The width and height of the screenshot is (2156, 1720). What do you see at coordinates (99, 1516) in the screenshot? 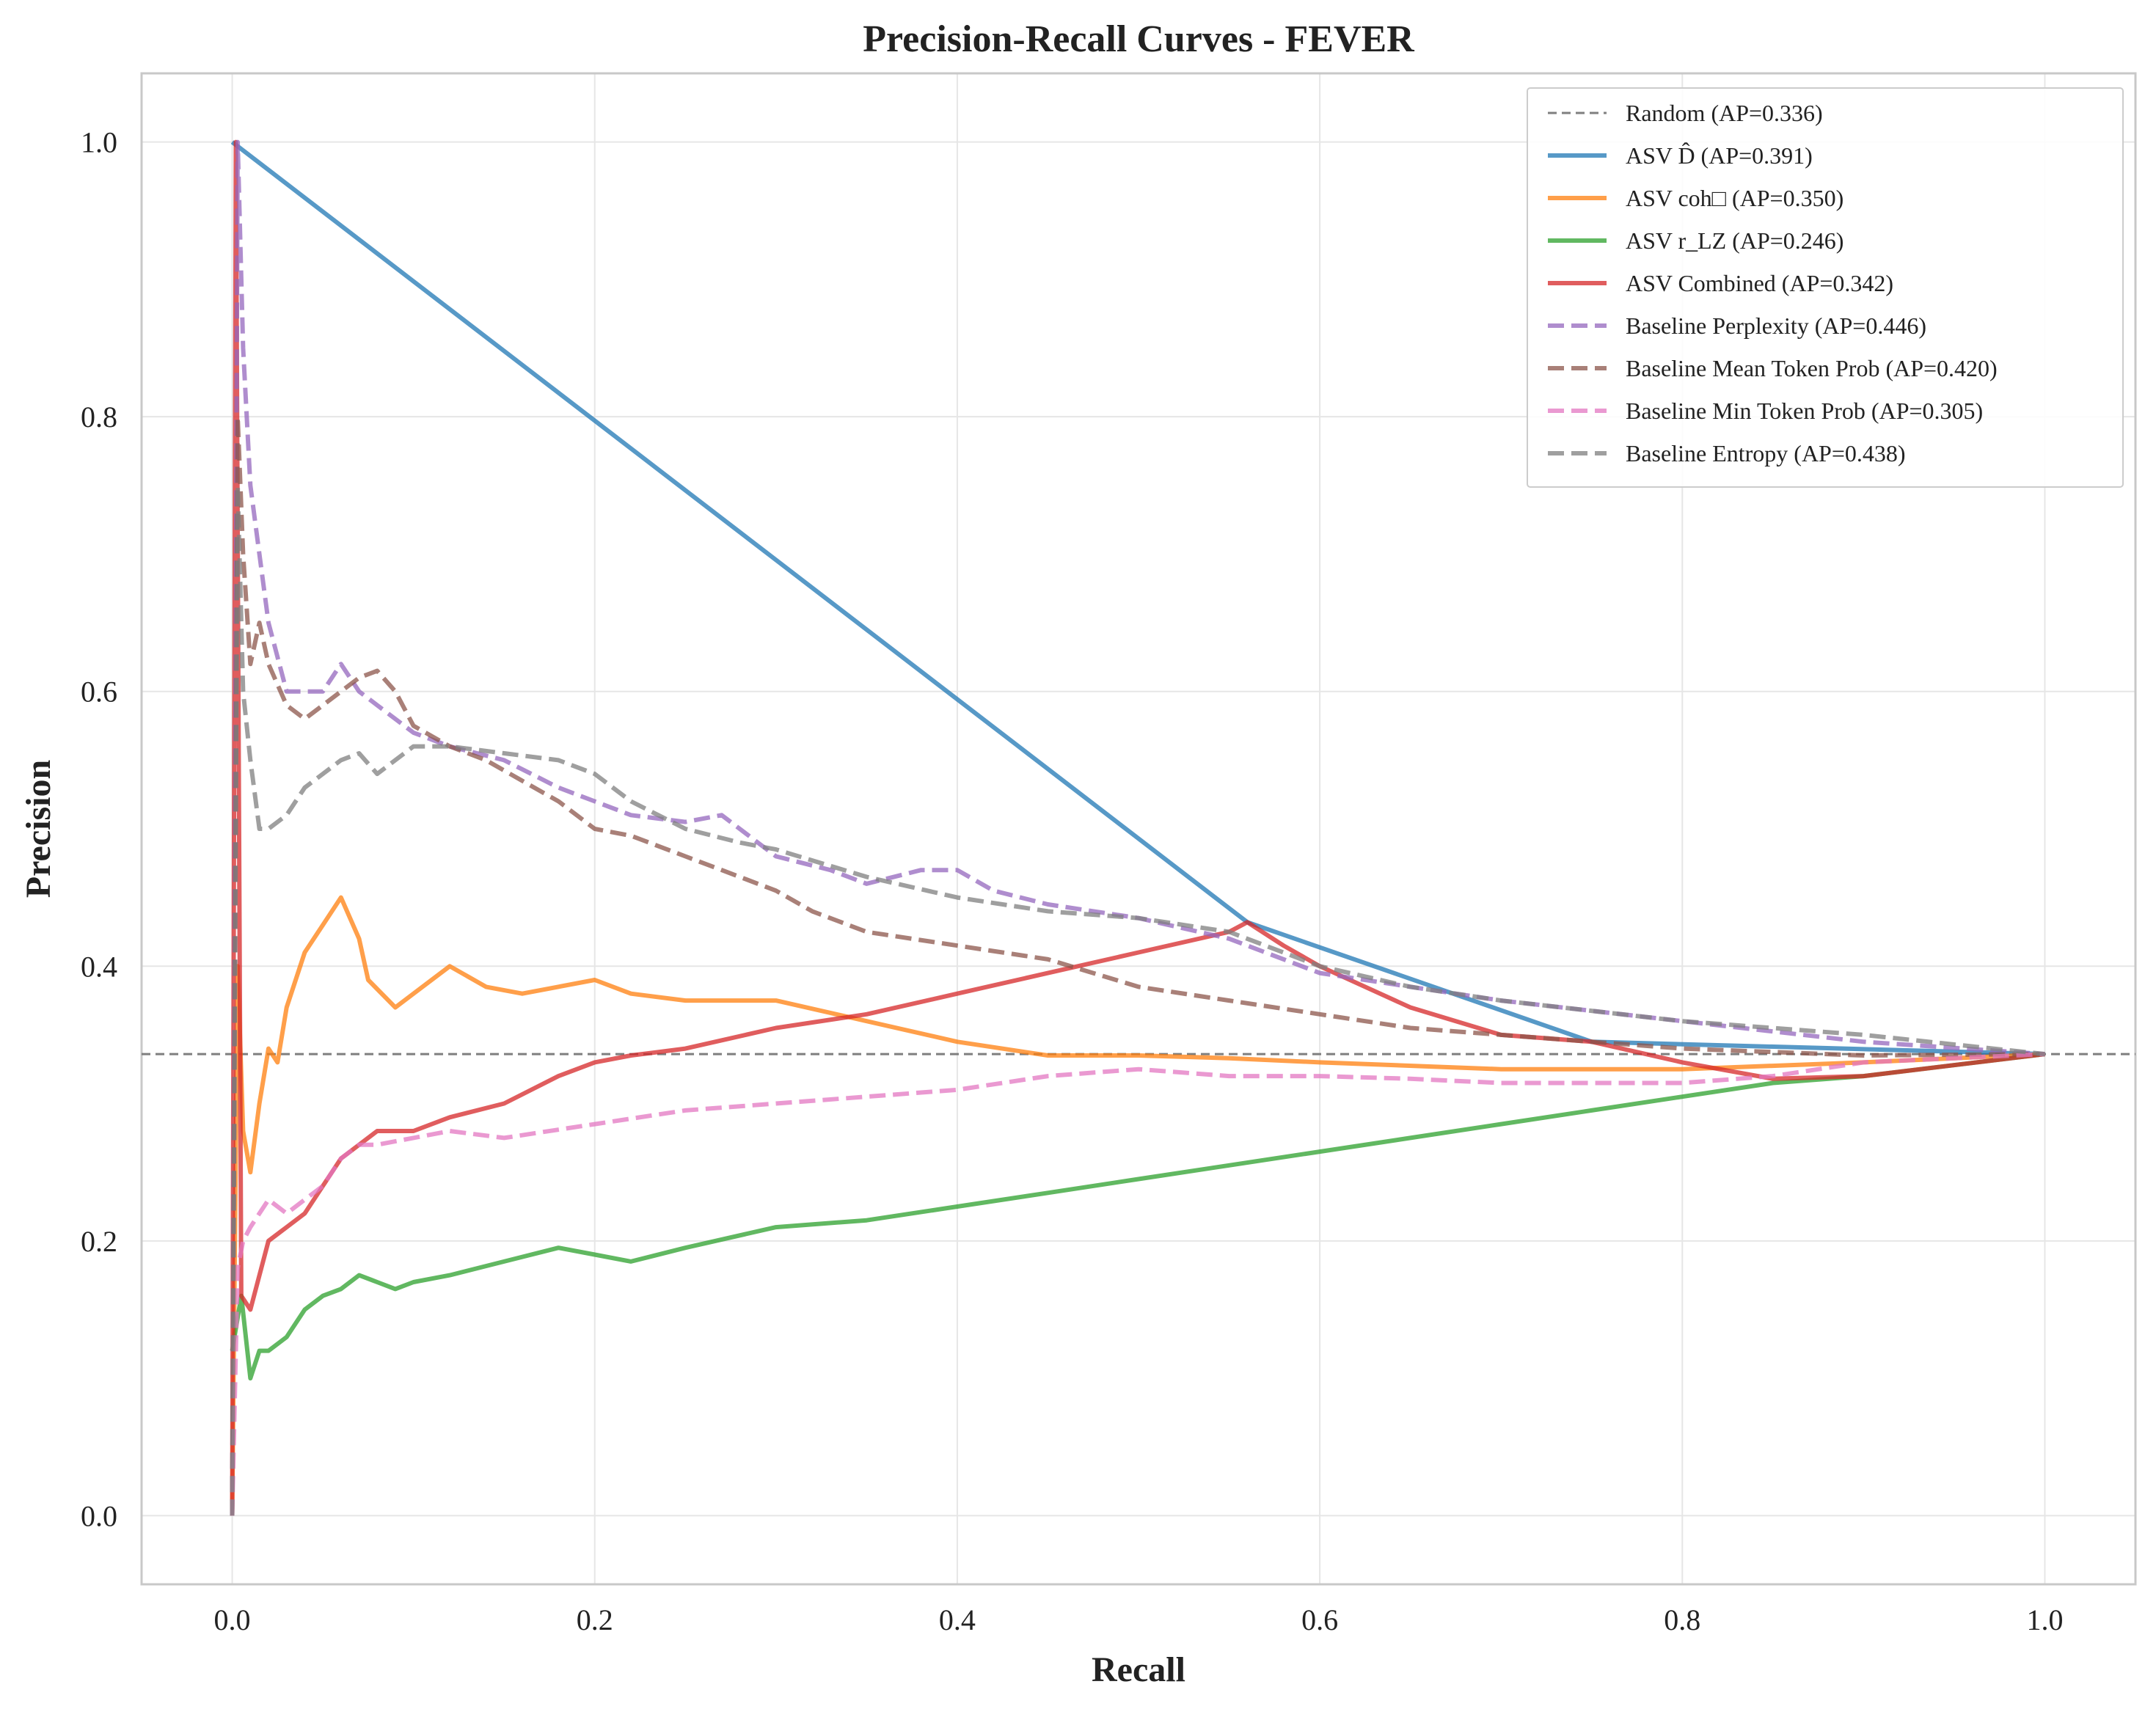
I see `y-tick-label: 0.0` at bounding box center [99, 1516].